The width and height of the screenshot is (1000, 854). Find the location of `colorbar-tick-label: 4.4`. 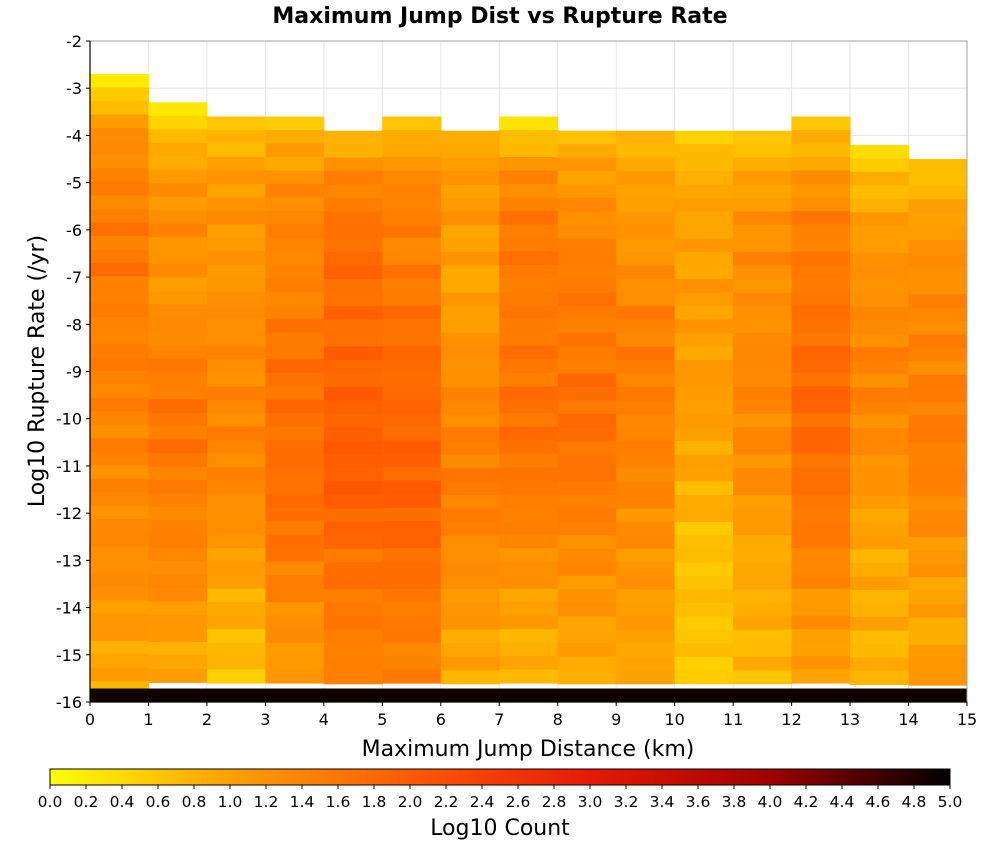

colorbar-tick-label: 4.4 is located at coordinates (842, 802).